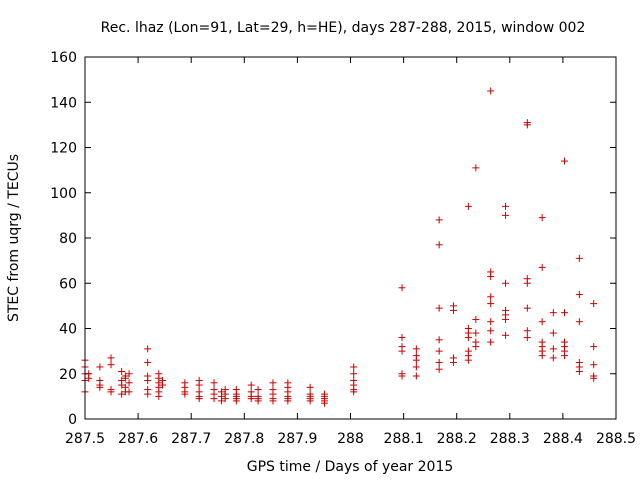  I want to click on y-tick-label: 100, so click(63, 194).